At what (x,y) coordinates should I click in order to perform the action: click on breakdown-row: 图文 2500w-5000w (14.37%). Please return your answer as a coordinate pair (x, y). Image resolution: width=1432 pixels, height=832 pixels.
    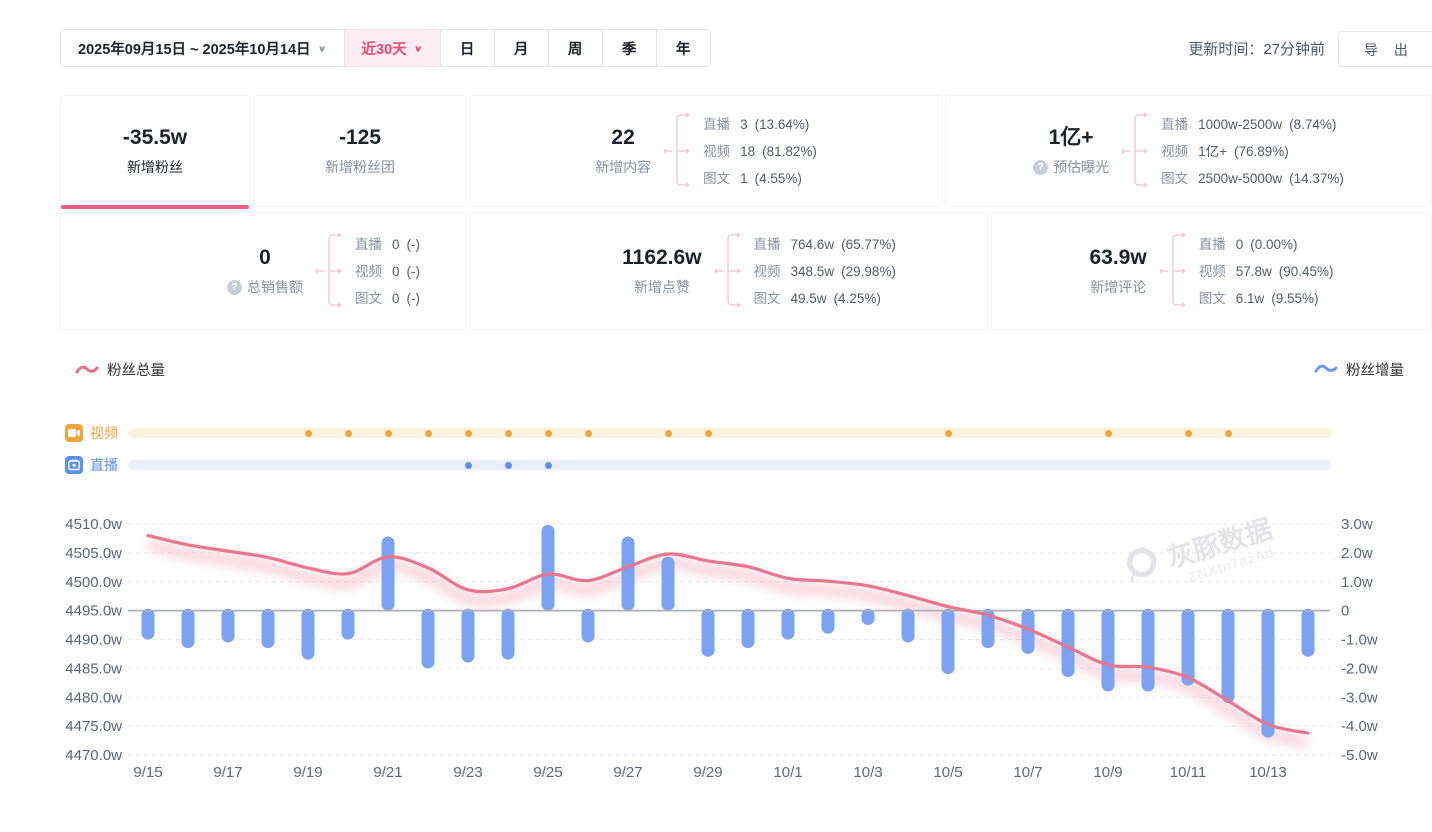
    Looking at the image, I should click on (1252, 178).